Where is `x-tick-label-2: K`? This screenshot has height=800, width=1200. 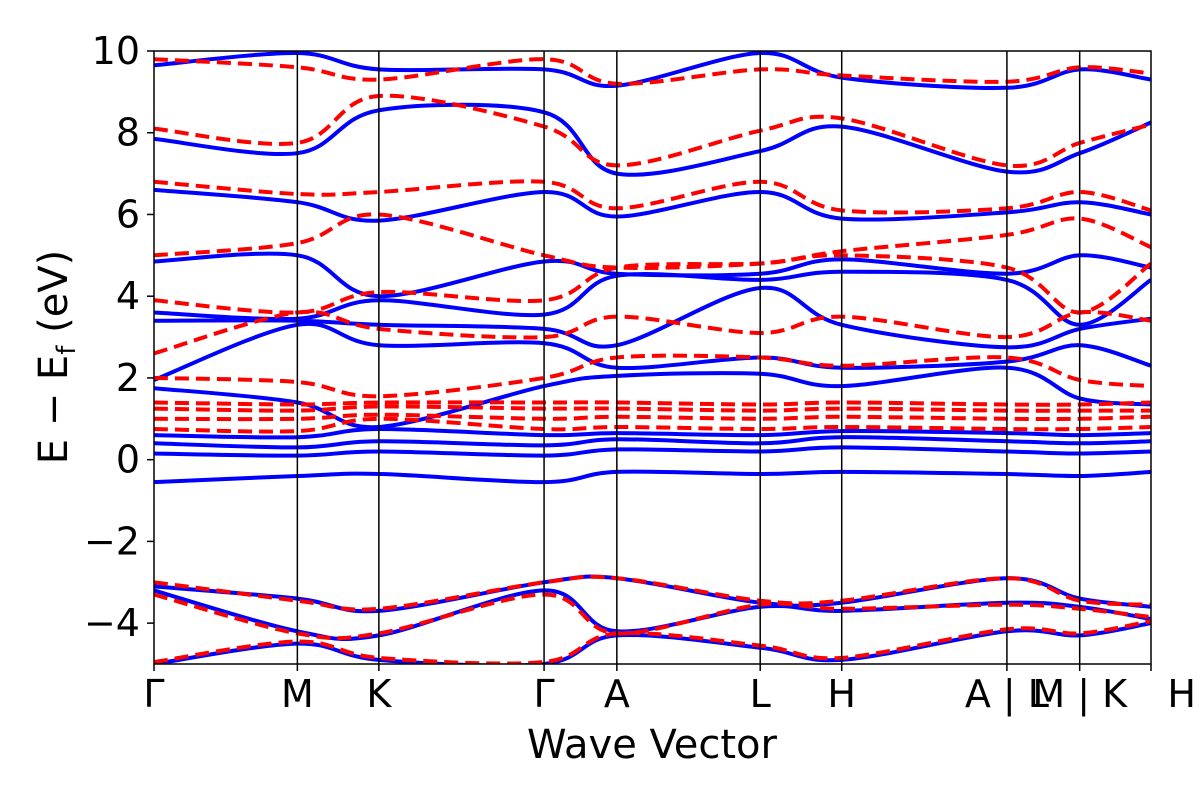 x-tick-label-2: K is located at coordinates (379, 694).